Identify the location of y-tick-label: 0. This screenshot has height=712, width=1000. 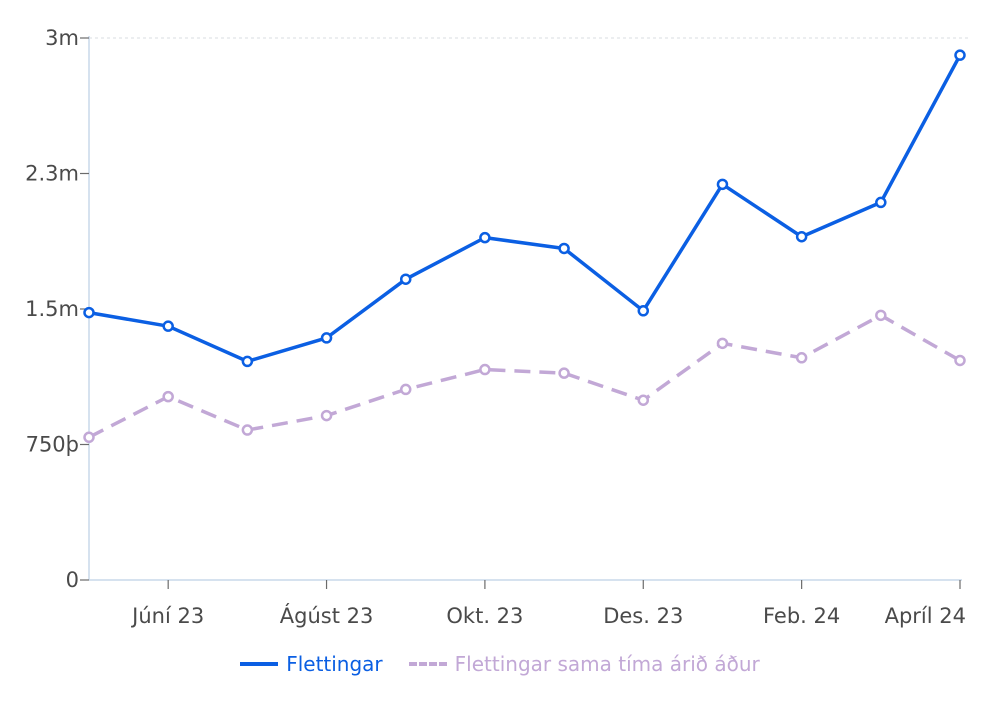
(72, 580).